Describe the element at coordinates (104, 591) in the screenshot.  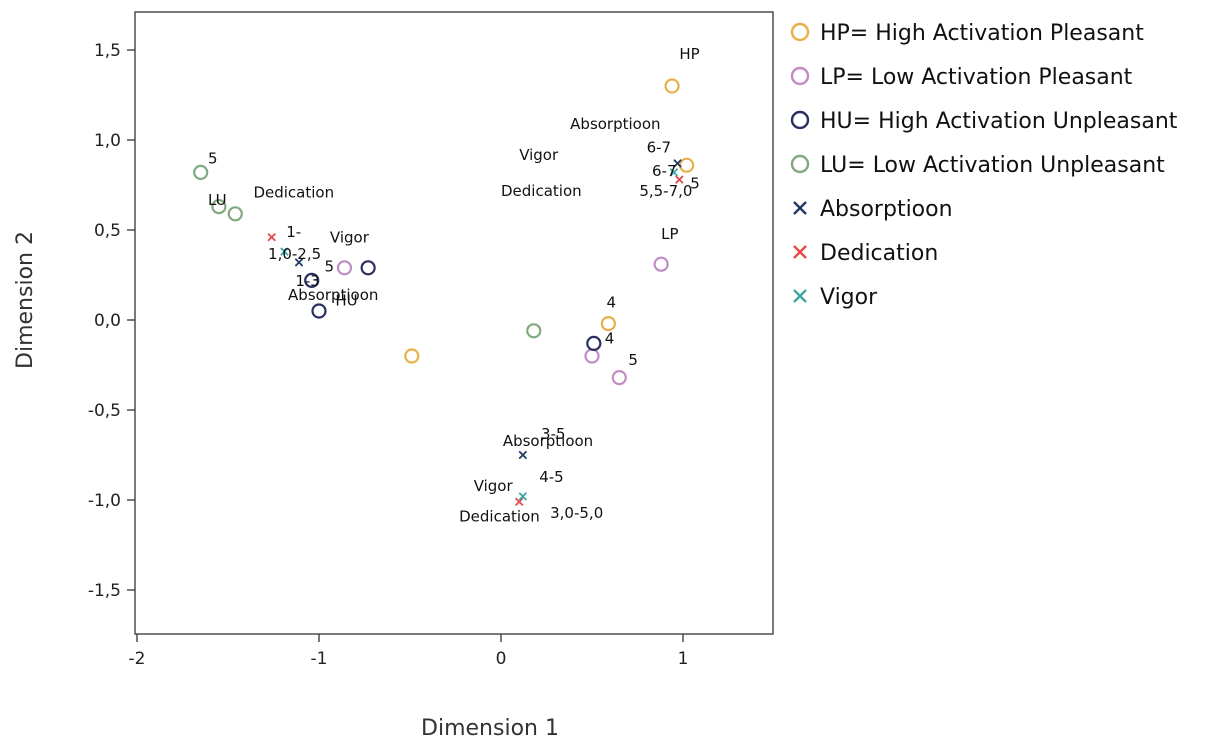
I see `y-tick-label: -1,5` at that location.